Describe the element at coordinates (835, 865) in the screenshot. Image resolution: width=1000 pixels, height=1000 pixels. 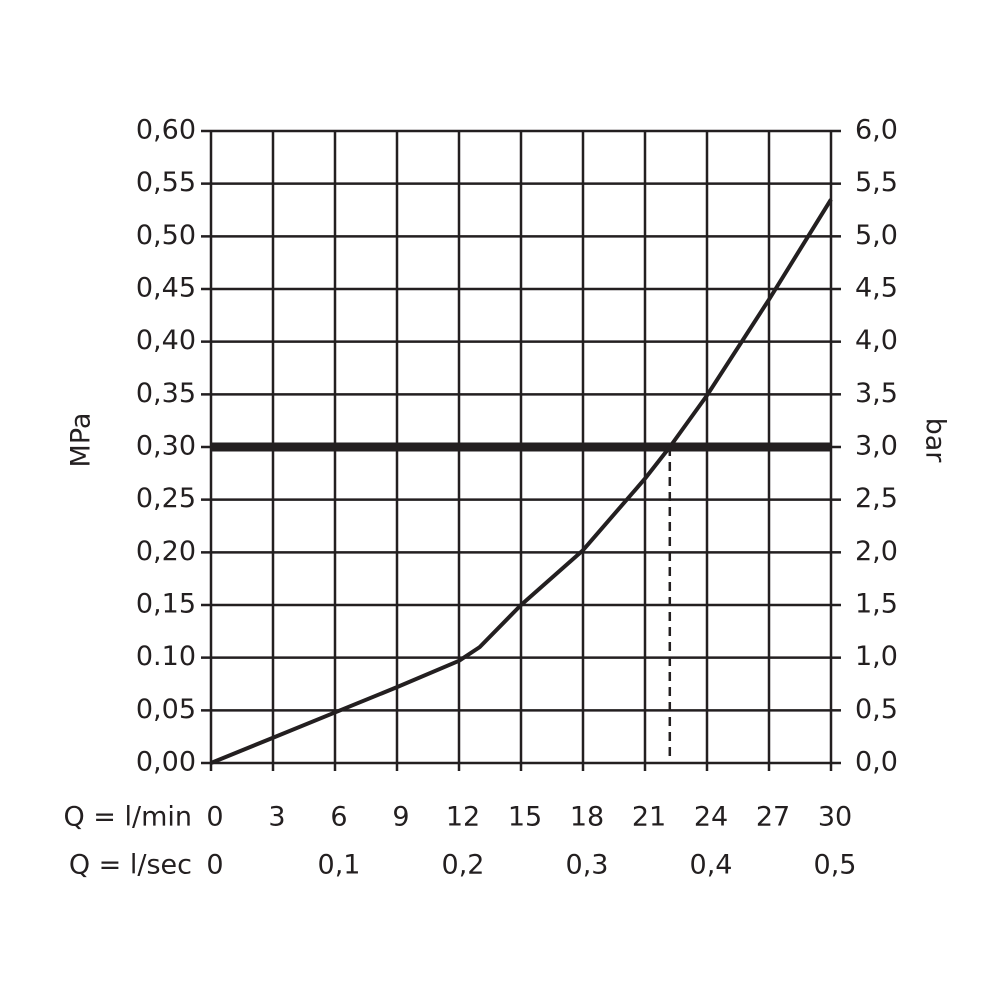
I see `x2-tick-label: 0,5` at that location.